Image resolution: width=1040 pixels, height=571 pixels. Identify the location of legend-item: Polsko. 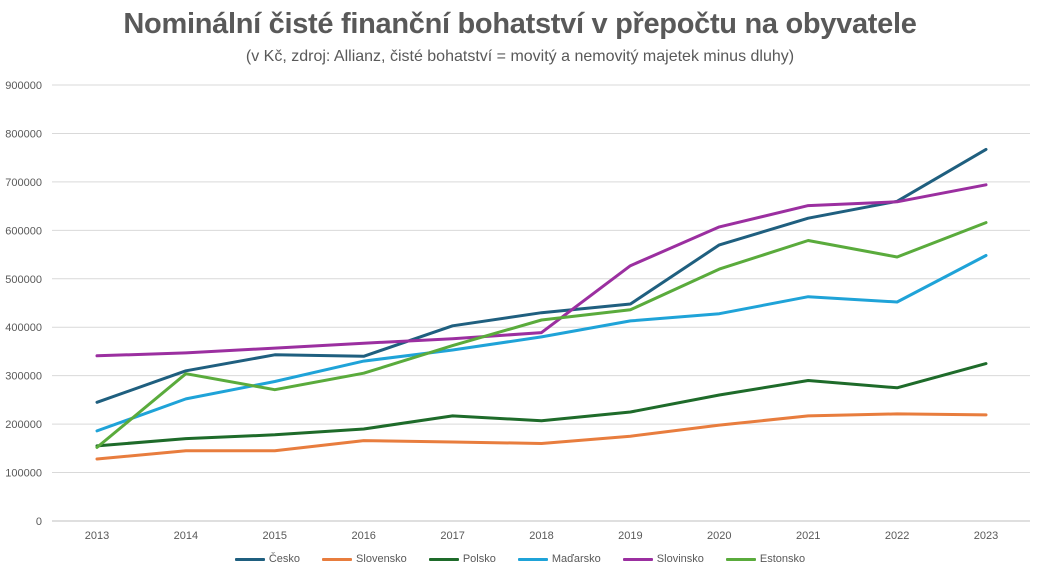
(462, 559).